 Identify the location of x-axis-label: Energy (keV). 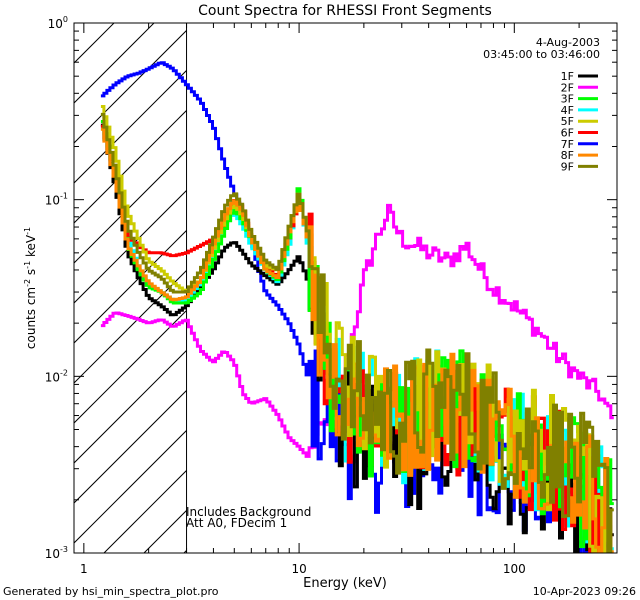
(345, 583).